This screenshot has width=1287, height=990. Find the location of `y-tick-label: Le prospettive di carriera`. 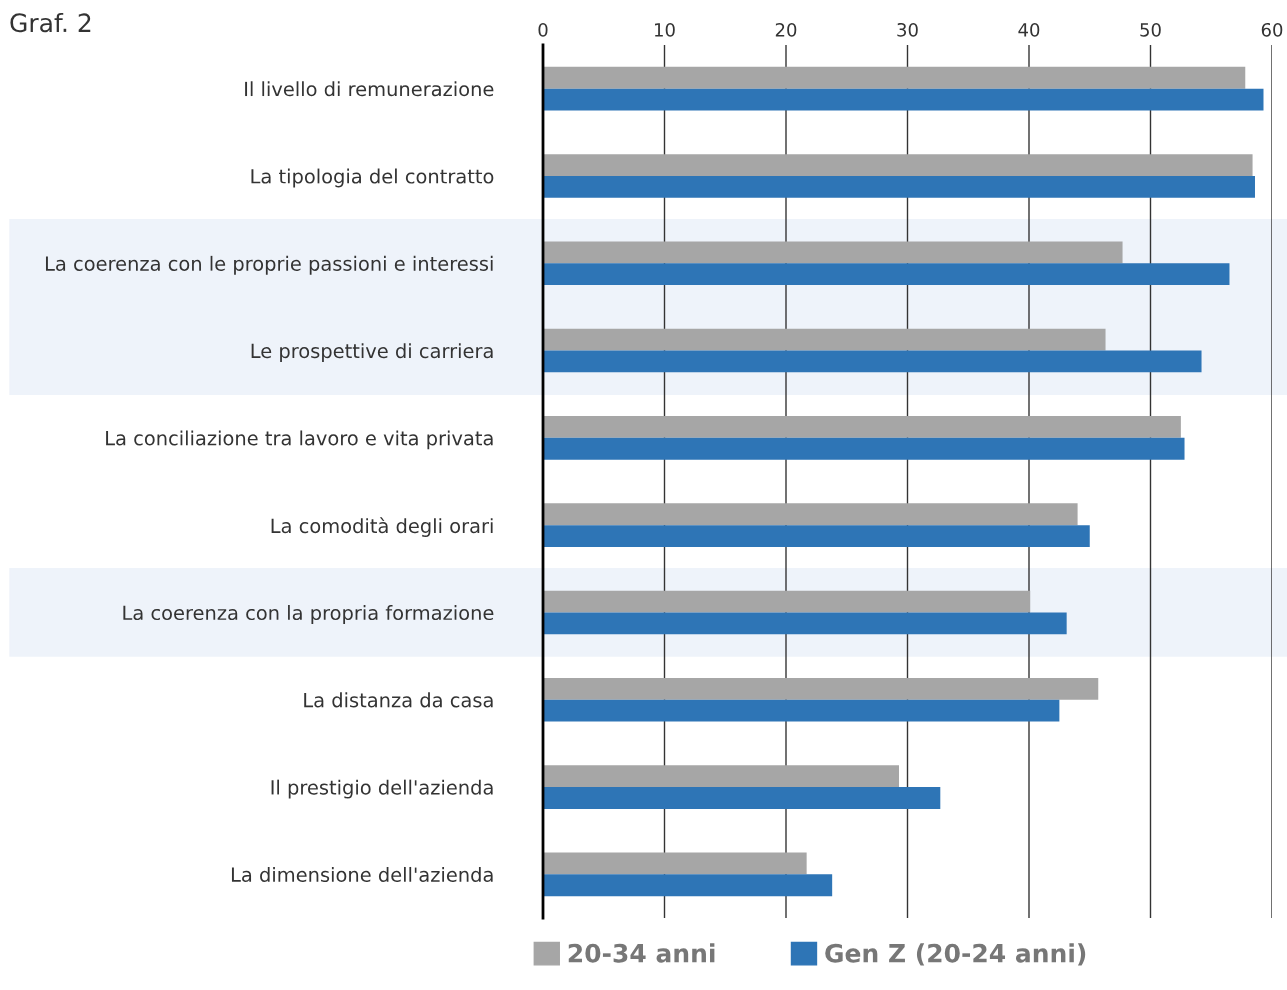

y-tick-label: Le prospettive di carriera is located at coordinates (372, 352).